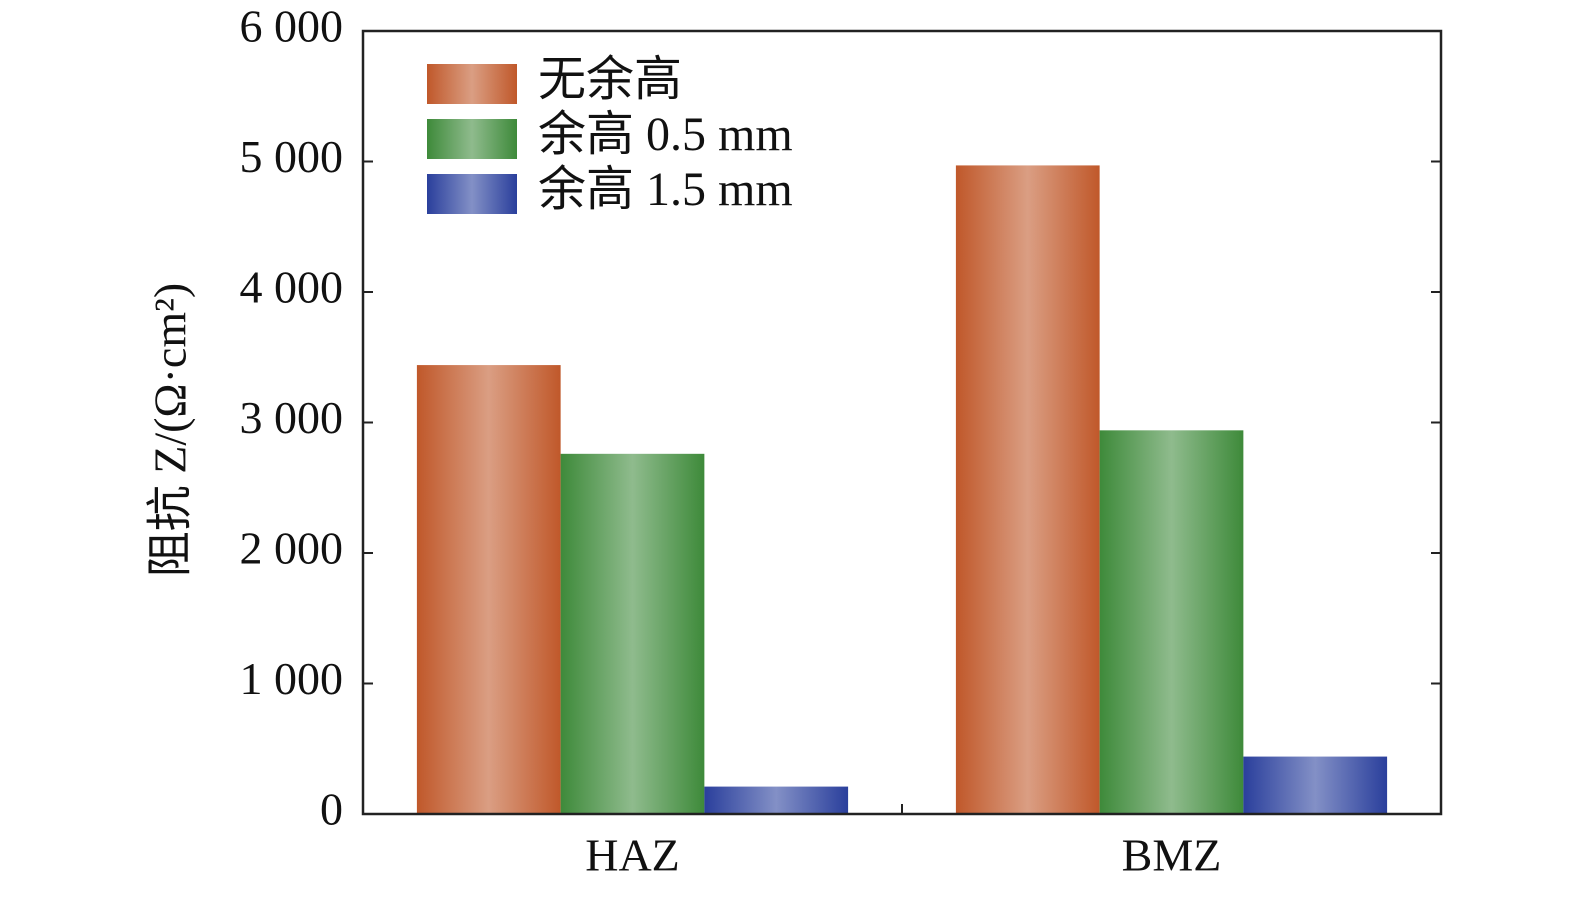 This screenshot has width=1575, height=900. What do you see at coordinates (665, 189) in the screenshot?
I see `legend-label: 余高 1.5 mm` at bounding box center [665, 189].